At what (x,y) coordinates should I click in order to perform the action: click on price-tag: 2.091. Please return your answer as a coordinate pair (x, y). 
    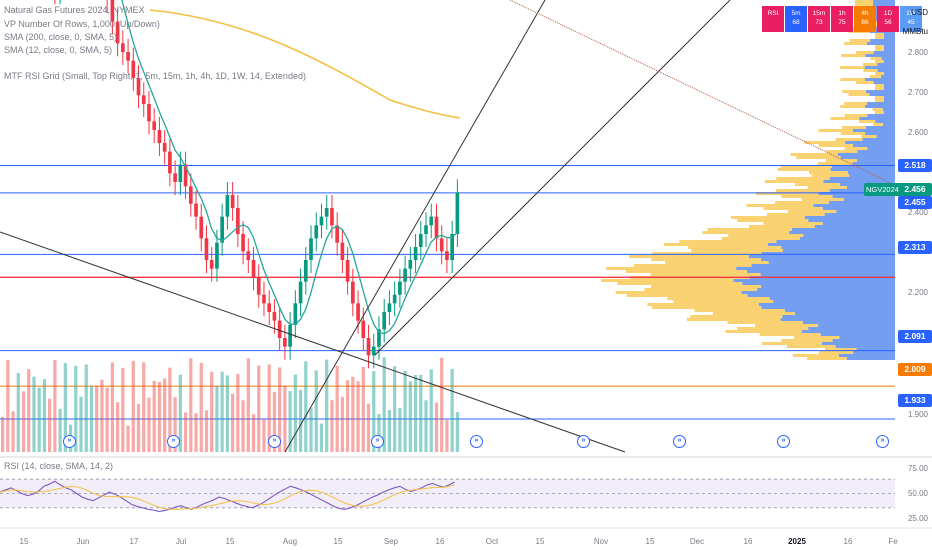
    Looking at the image, I should click on (915, 336).